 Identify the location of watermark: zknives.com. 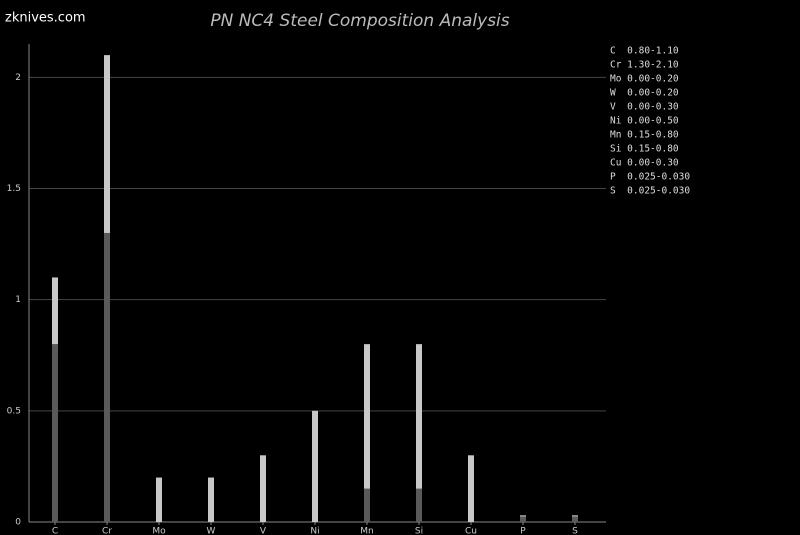
(45, 18).